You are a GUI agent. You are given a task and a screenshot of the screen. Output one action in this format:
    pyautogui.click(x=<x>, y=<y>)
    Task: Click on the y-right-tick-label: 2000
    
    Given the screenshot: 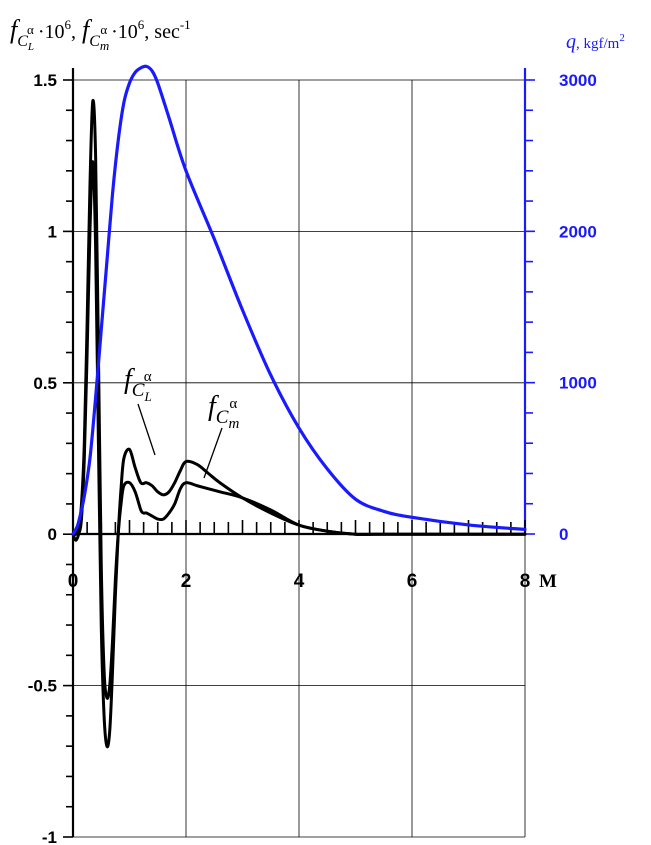 What is the action you would take?
    pyautogui.click(x=578, y=231)
    